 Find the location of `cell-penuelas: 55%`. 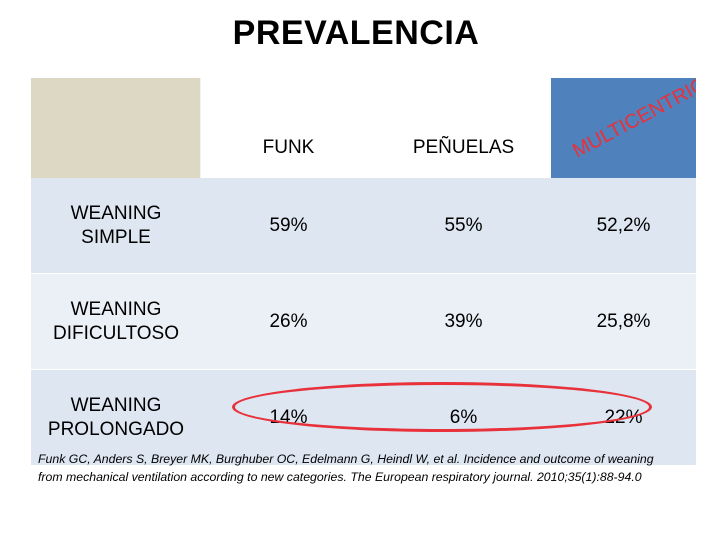

cell-penuelas: 55% is located at coordinates (463, 225).